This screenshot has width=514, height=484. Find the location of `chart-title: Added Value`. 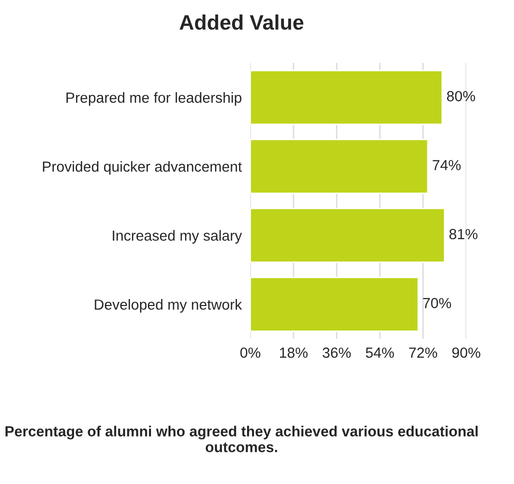

chart-title: Added Value is located at coordinates (242, 22).